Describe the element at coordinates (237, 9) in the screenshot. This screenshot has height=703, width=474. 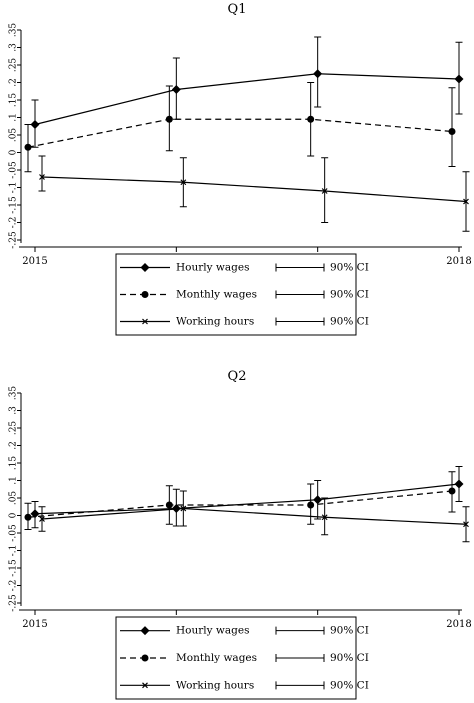
I see `chart-title: Q1` at that location.